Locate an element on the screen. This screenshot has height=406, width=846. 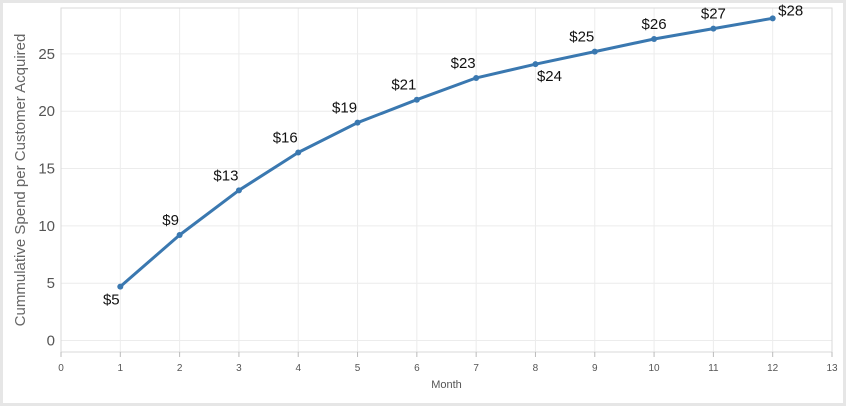
y-axis-label: Cummulative Spend per Customer Acquired is located at coordinates (20, 180).